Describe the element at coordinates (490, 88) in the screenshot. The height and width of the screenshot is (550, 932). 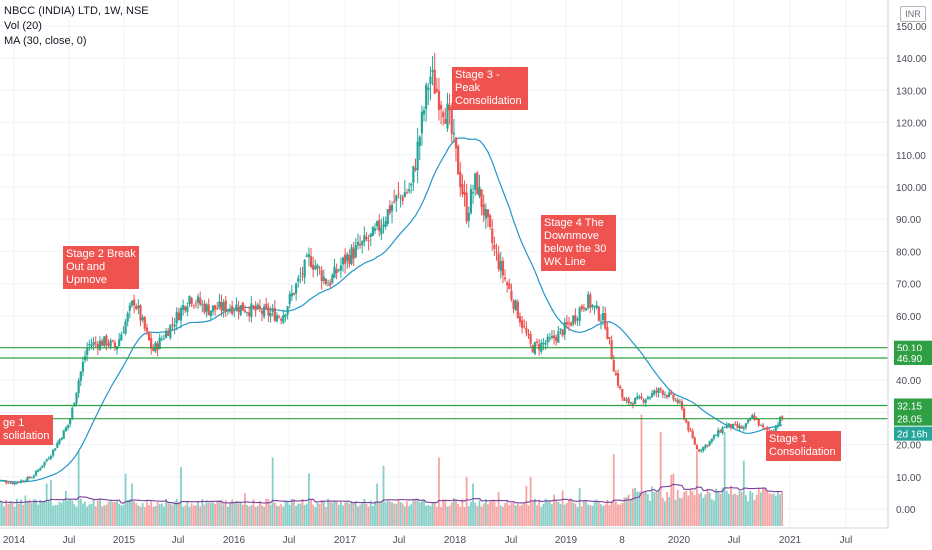
I see `stage3-annotation: Stage 3 - Peak Consolidation` at that location.